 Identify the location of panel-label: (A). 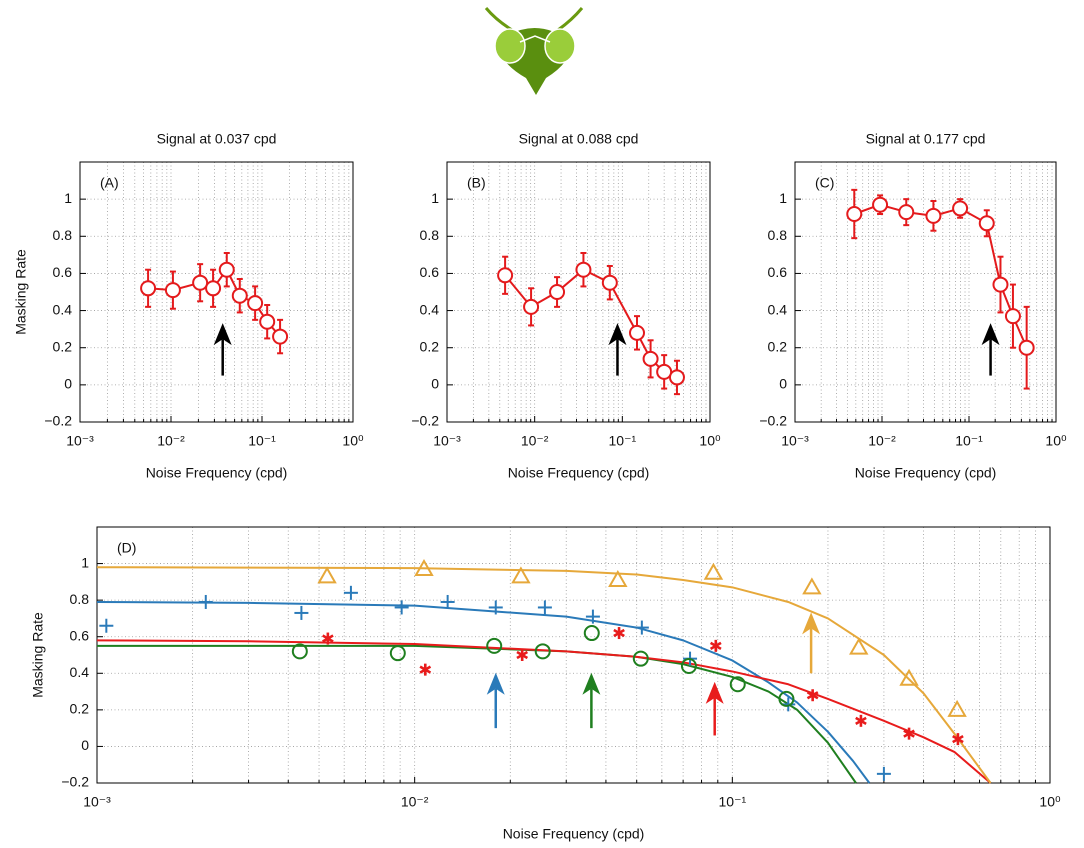
(109, 183).